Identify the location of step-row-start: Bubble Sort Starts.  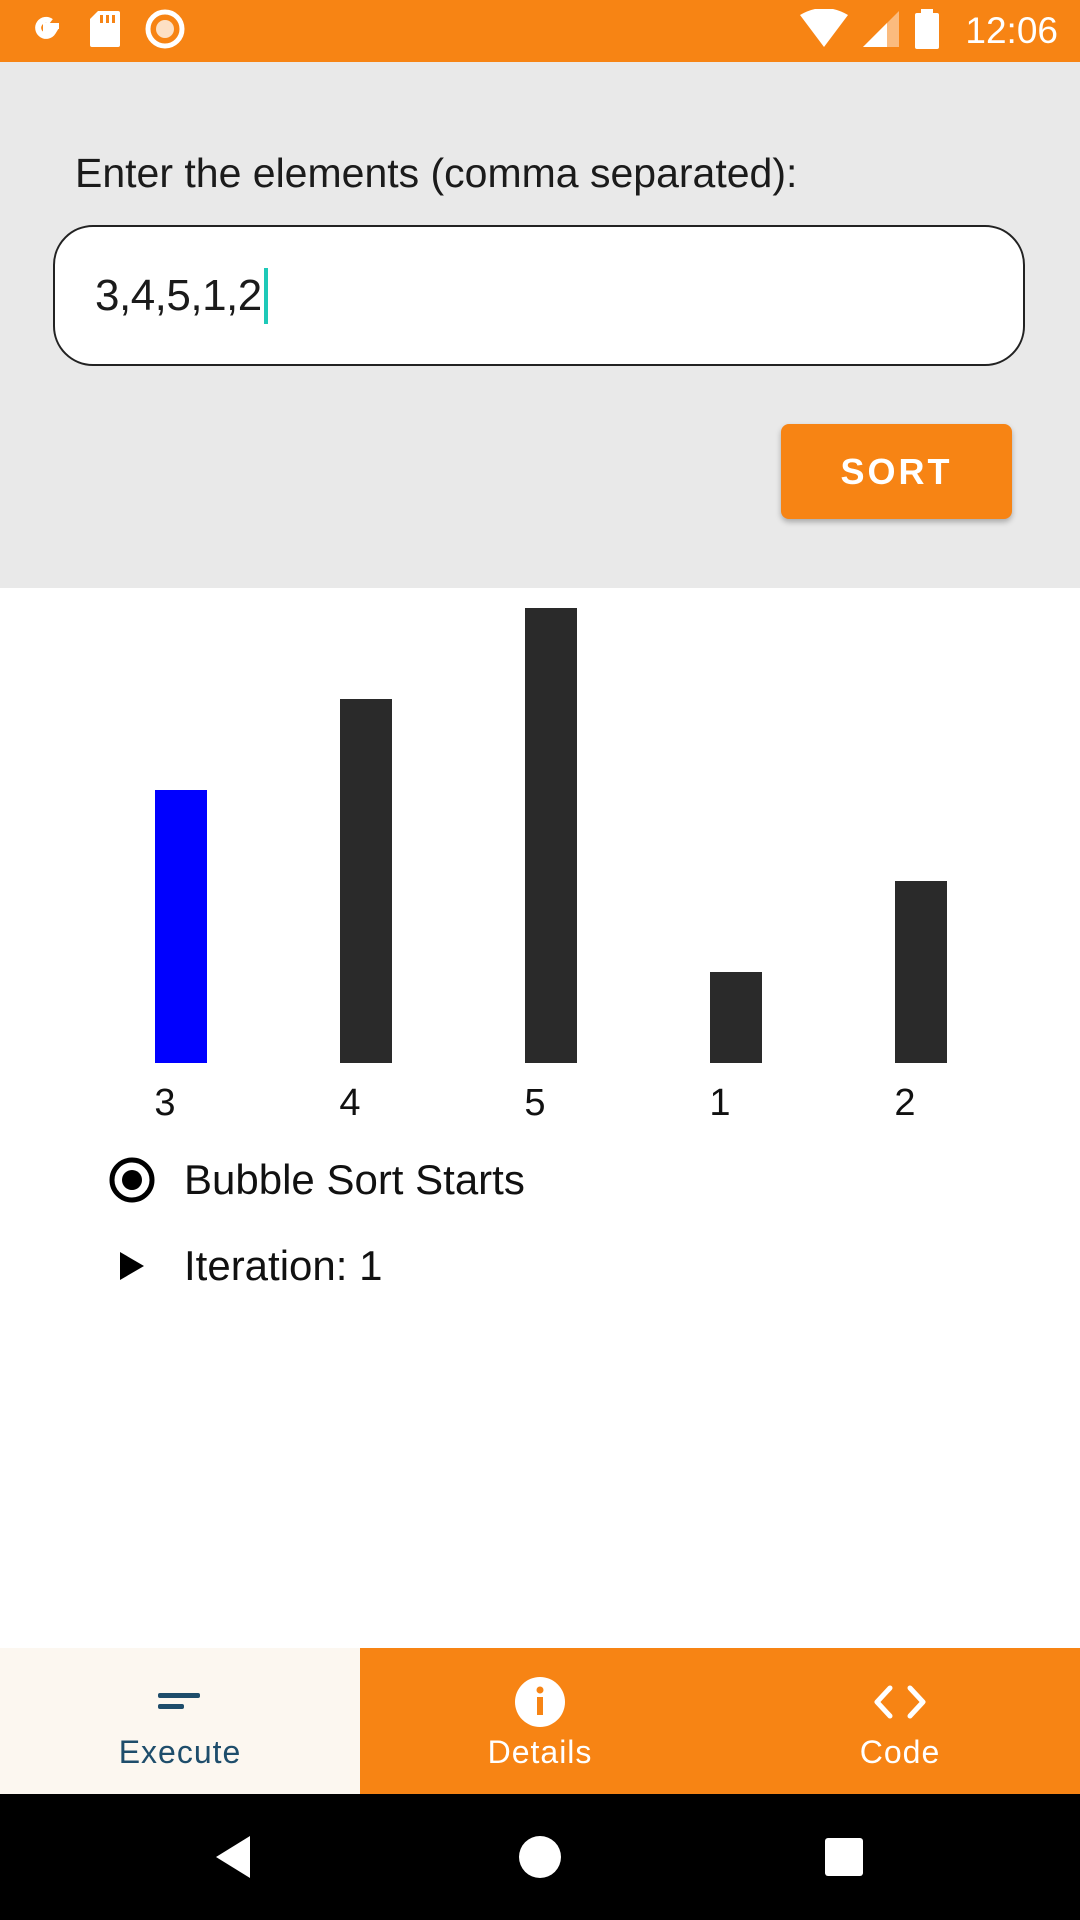
(316, 1180).